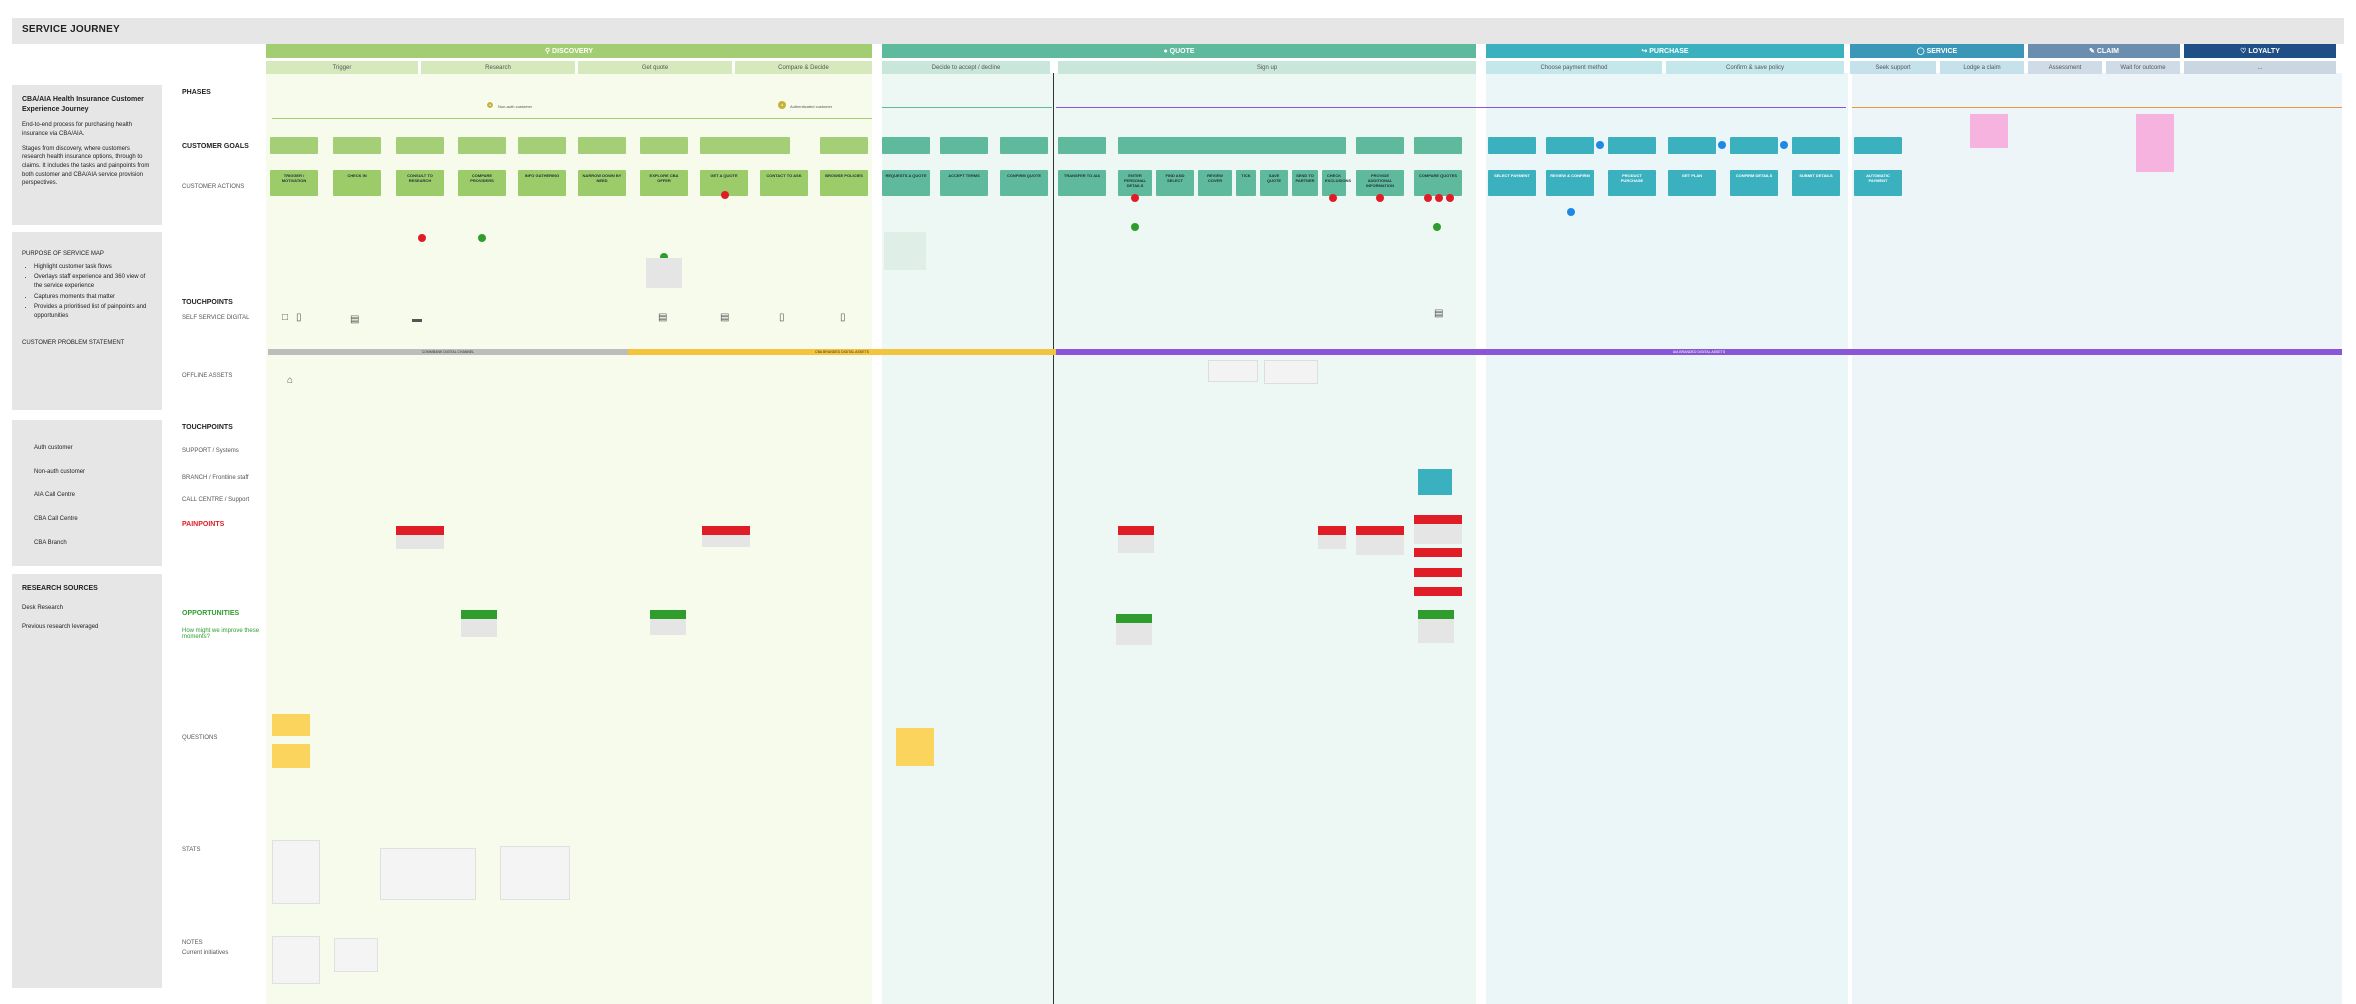 This screenshot has width=2356, height=1004. I want to click on action-card: BROWSE POLICIES, so click(844, 183).